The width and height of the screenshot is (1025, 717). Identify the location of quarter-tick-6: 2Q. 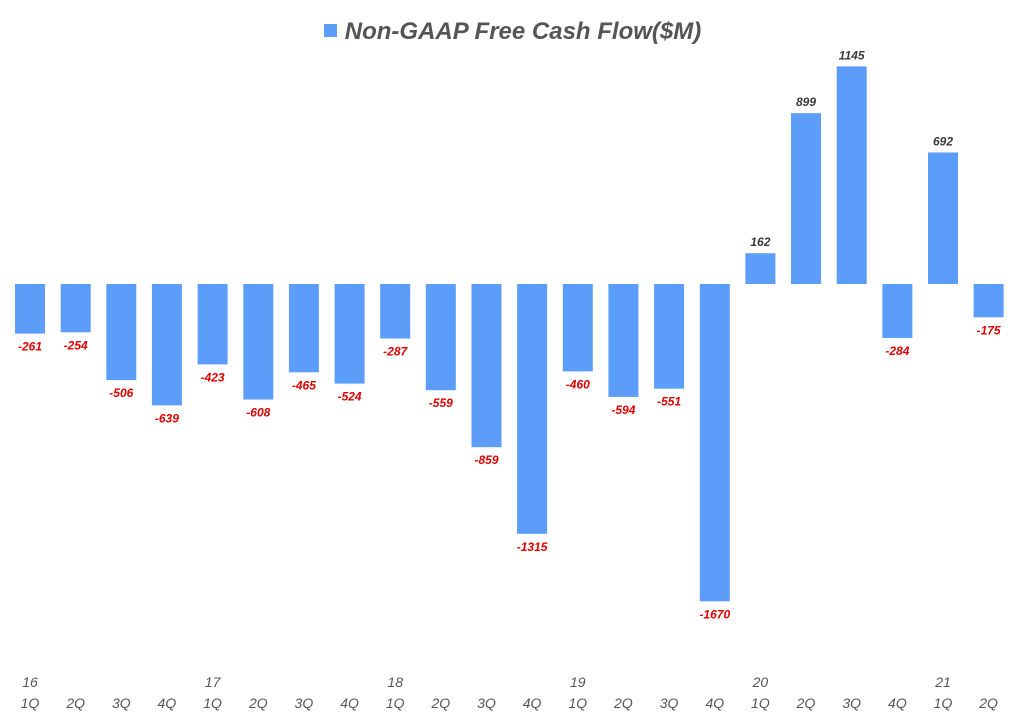
(258, 703).